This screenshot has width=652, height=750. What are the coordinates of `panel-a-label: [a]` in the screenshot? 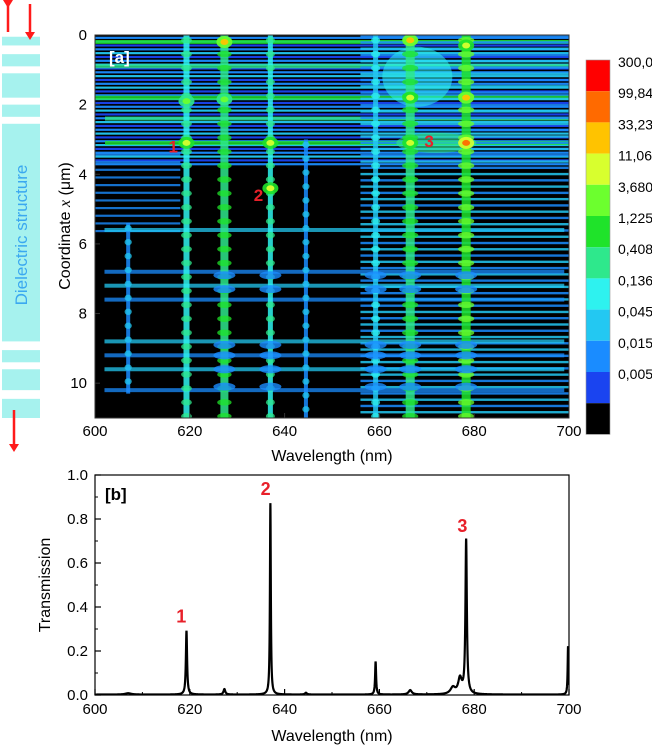 It's located at (119, 57).